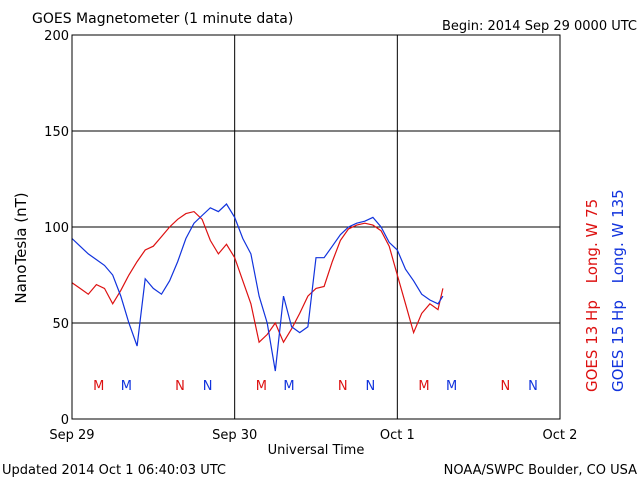  Describe the element at coordinates (618, 346) in the screenshot. I see `goes15-label-part1: GOES 15 Hp` at that location.